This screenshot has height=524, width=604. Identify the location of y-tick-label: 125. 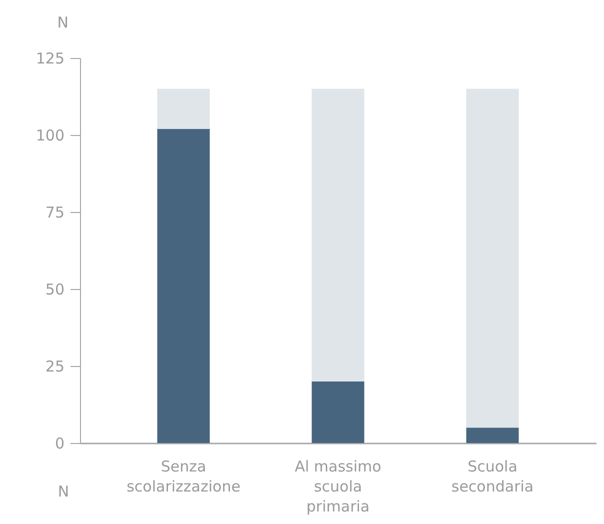
(50, 59).